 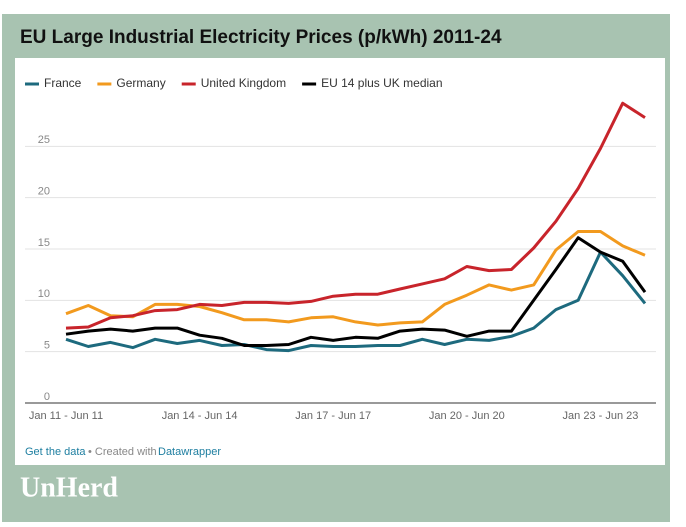 What do you see at coordinates (601, 416) in the screenshot?
I see `x-tick-label: Jan 23 - Jun 23` at bounding box center [601, 416].